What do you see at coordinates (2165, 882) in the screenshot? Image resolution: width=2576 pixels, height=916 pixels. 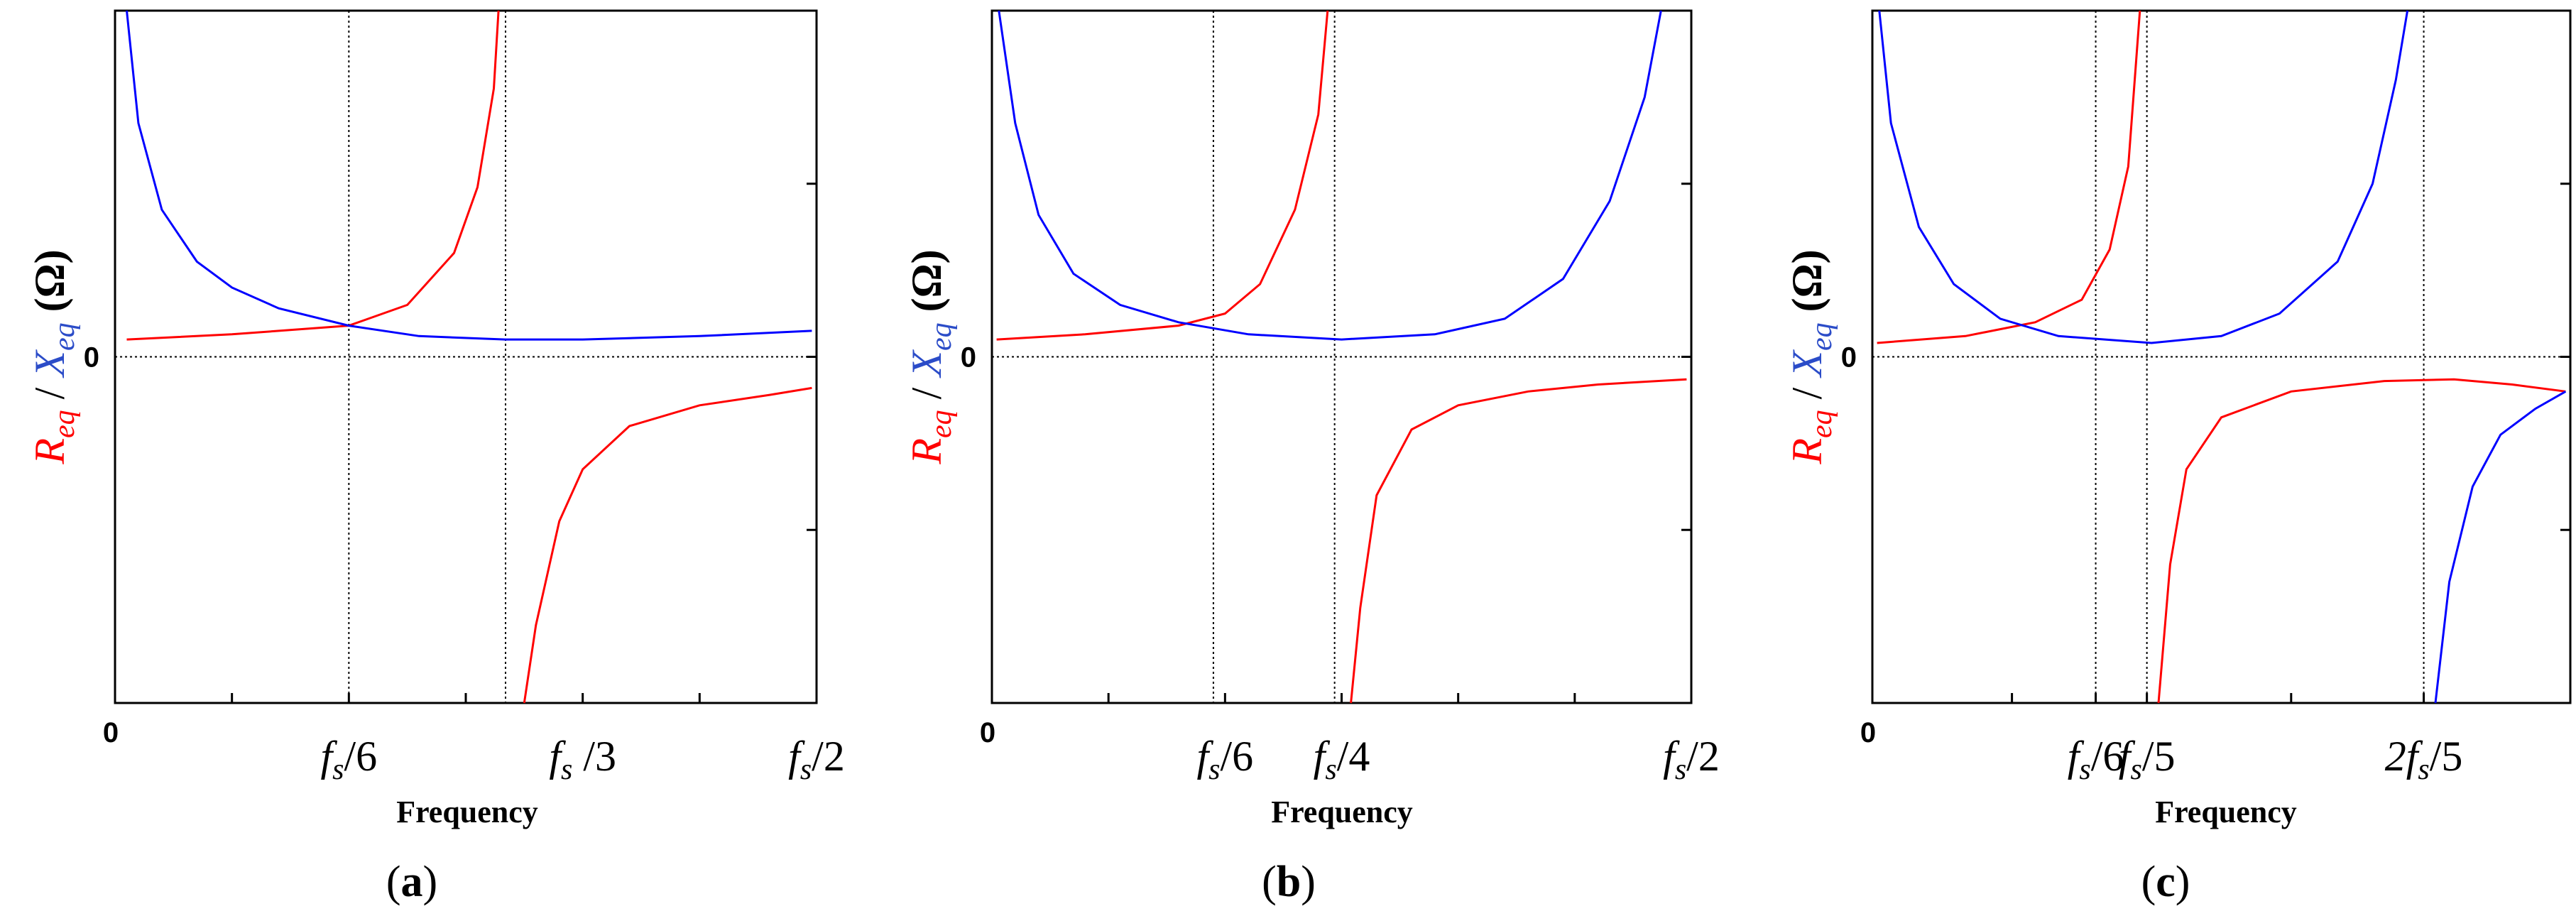 I see `panel-label: (c)` at bounding box center [2165, 882].